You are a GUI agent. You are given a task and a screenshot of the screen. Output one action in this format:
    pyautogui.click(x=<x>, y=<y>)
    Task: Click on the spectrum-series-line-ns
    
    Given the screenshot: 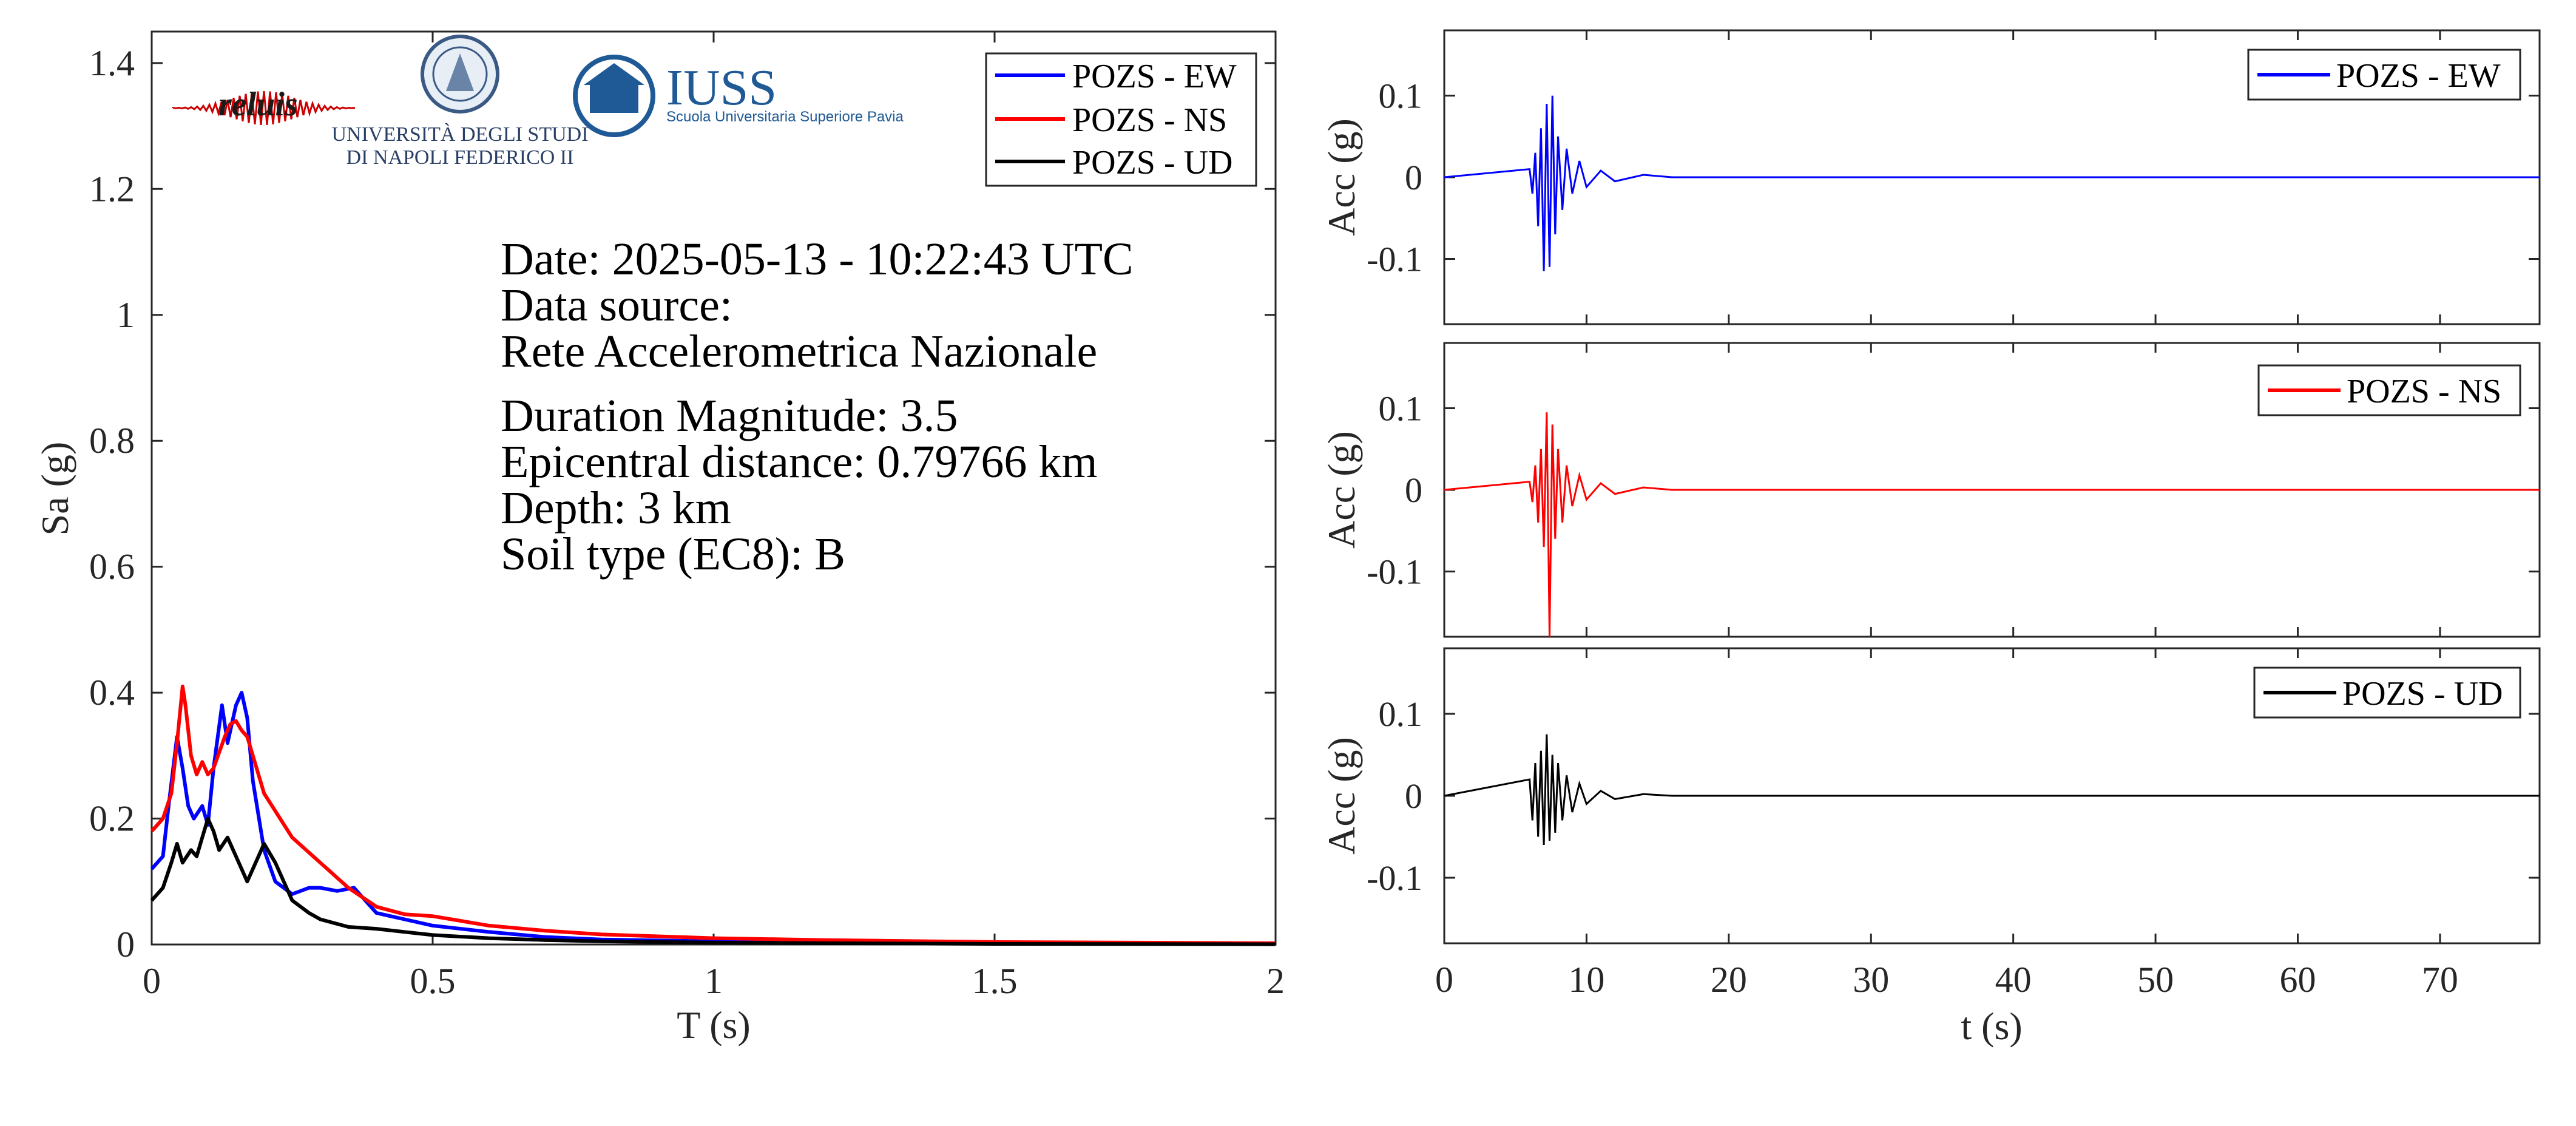 What is the action you would take?
    pyautogui.click(x=713, y=814)
    